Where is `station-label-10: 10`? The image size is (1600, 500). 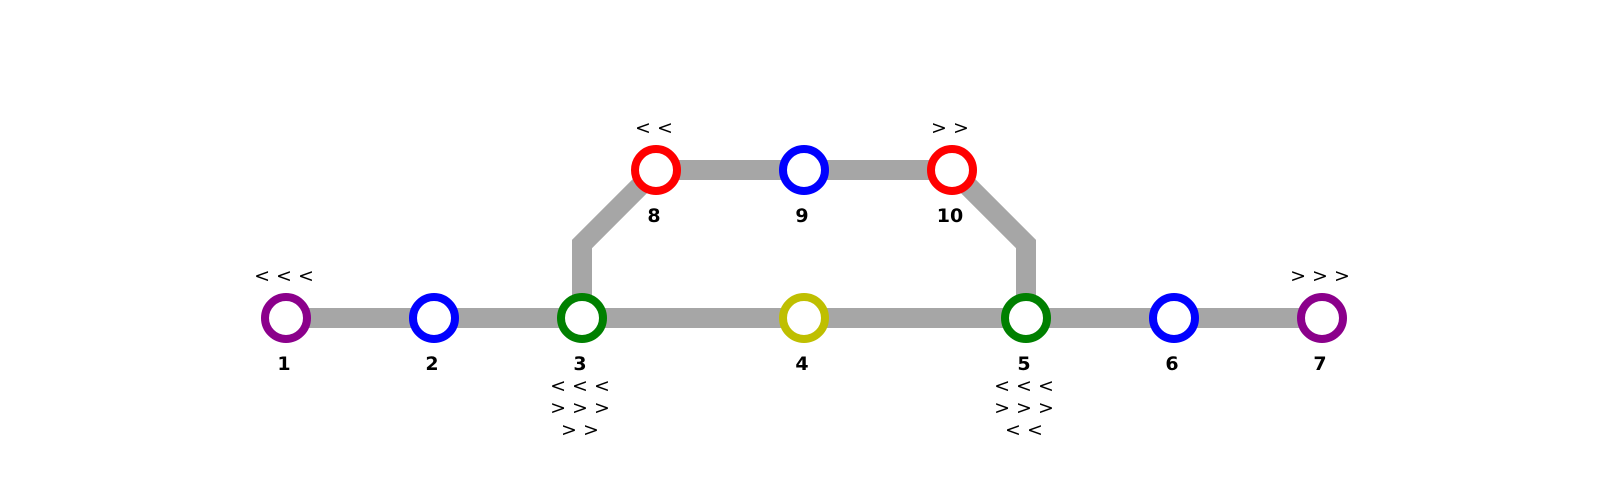 station-label-10: 10 is located at coordinates (950, 216).